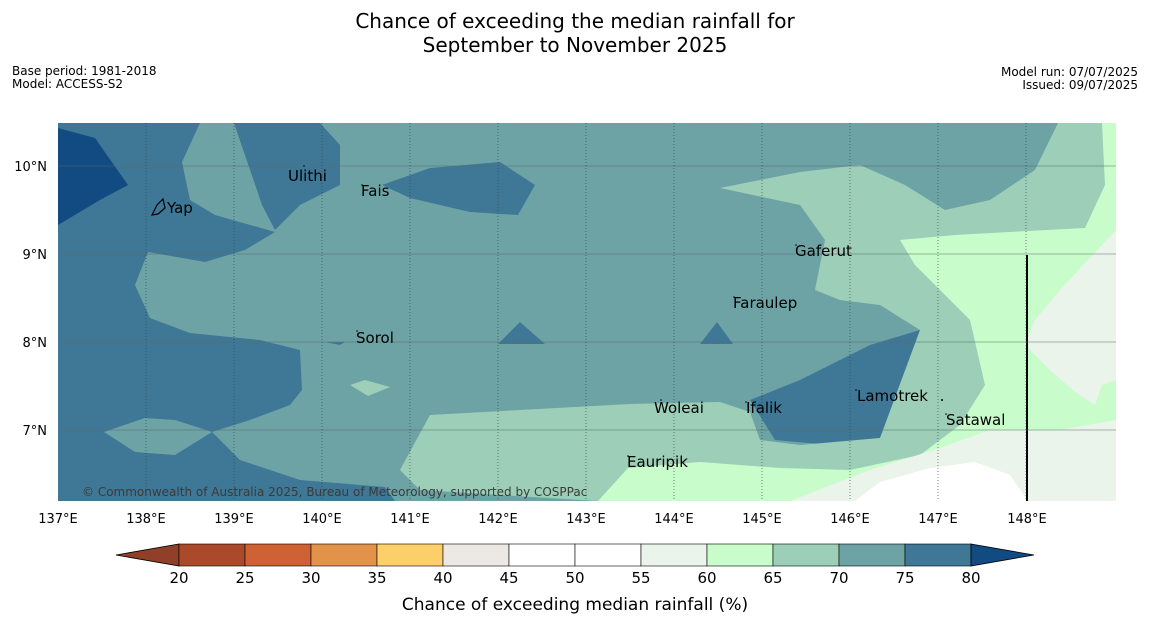 Image resolution: width=1150 pixels, height=644 pixels. What do you see at coordinates (586, 519) in the screenshot?
I see `lon-tick-143e: 143°E` at bounding box center [586, 519].